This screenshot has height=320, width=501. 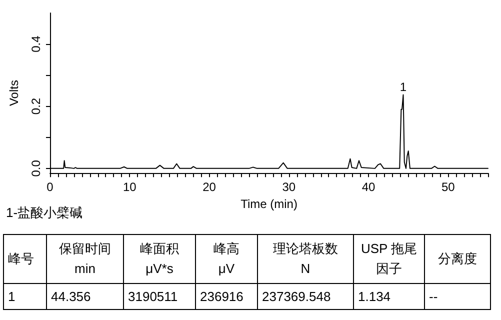 I want to click on text: 分离度, so click(x=457, y=259).